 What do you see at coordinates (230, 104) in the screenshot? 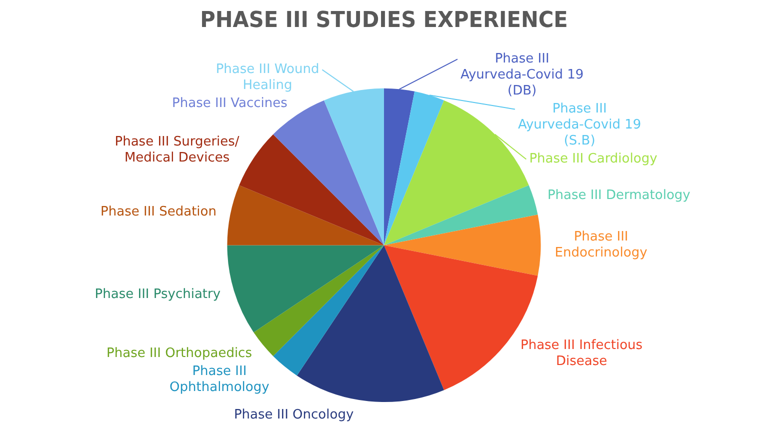
I see `slice-label: Phase III Vaccines` at bounding box center [230, 104].